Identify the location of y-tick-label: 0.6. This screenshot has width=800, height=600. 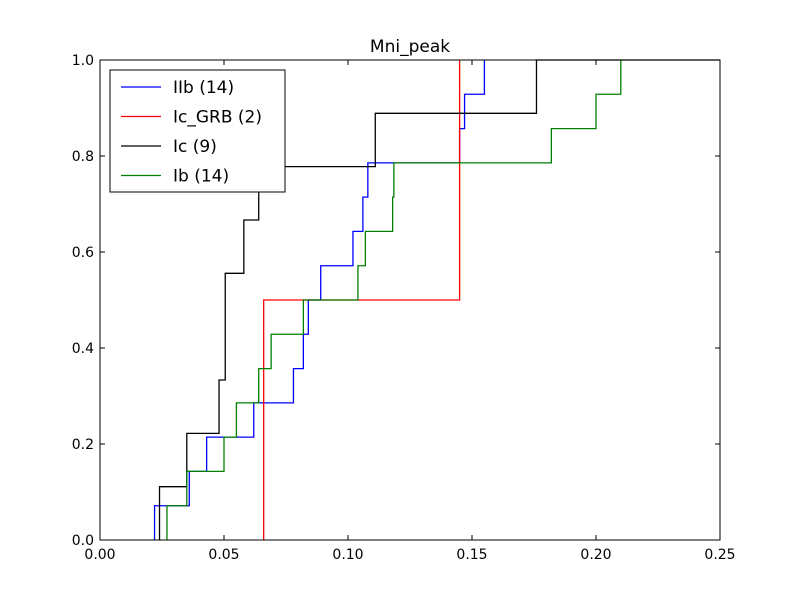
(83, 253).